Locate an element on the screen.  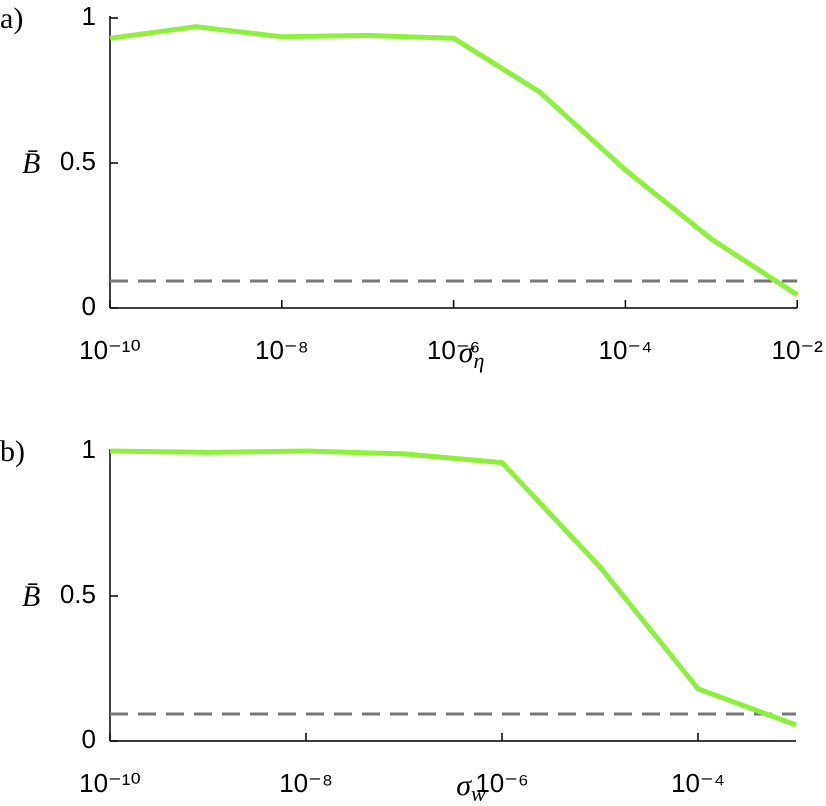
panel-label: a) is located at coordinates (11, 18).